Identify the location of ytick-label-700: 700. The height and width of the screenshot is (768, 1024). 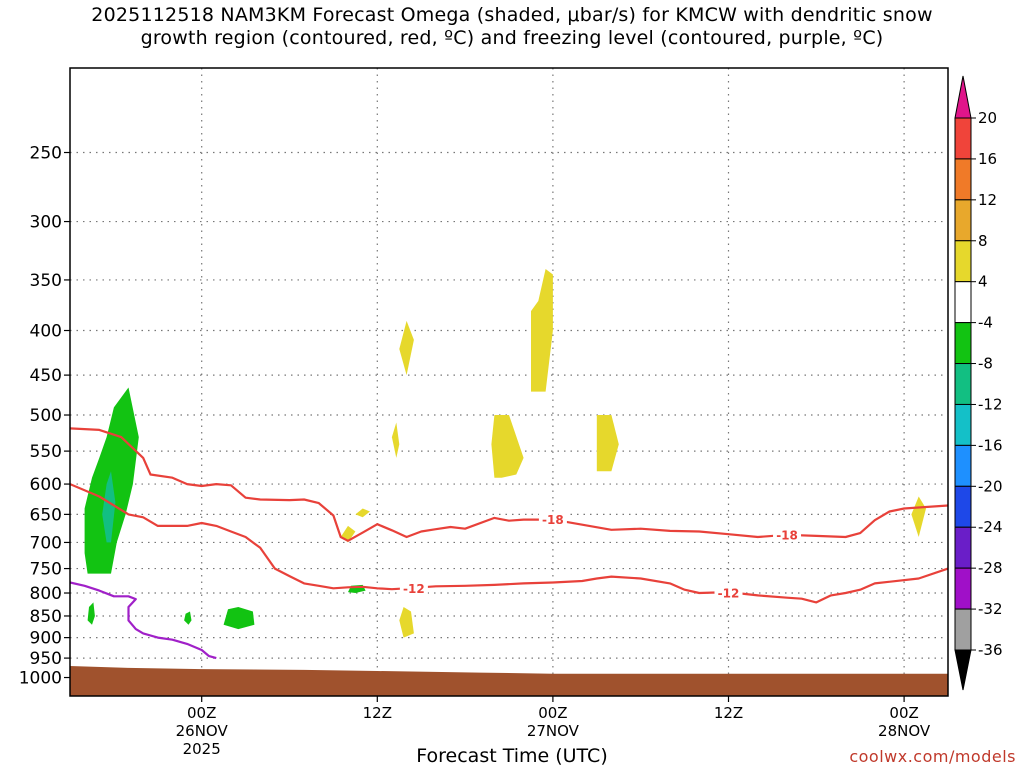
(46, 543).